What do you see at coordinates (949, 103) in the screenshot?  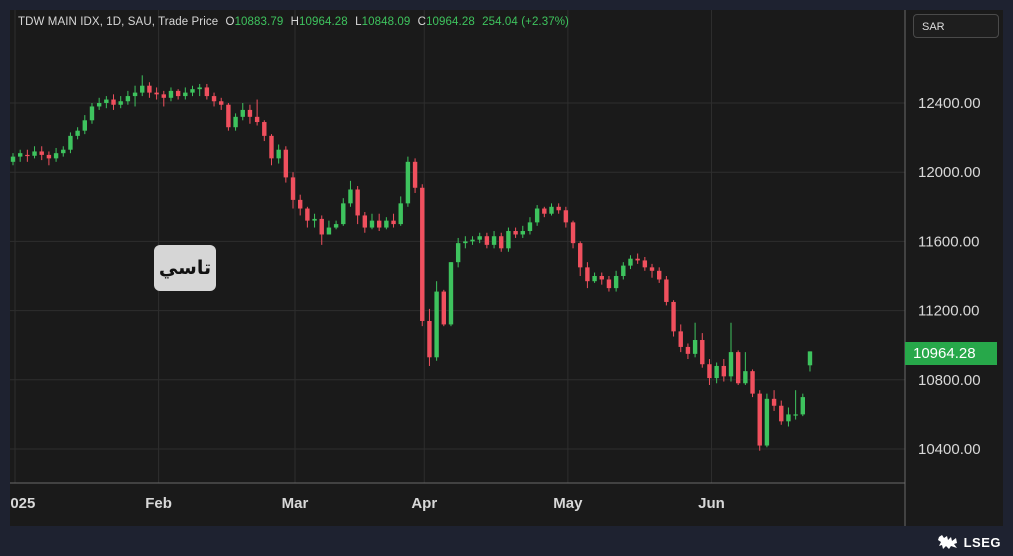 I see `y-tick-label: 12400.00` at bounding box center [949, 103].